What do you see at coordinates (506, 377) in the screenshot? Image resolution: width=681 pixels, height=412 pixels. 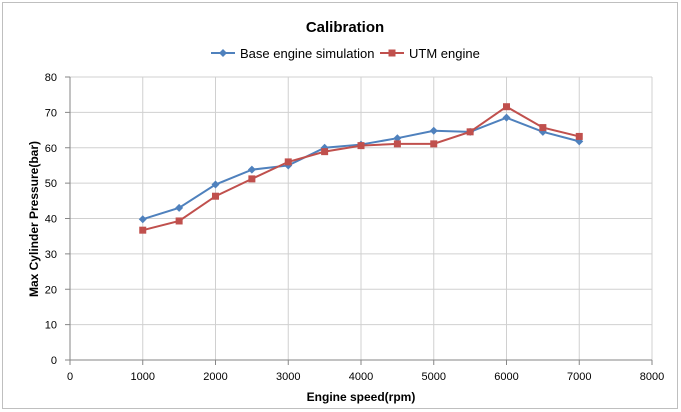 I see `x-tick-label: 6000` at bounding box center [506, 377].